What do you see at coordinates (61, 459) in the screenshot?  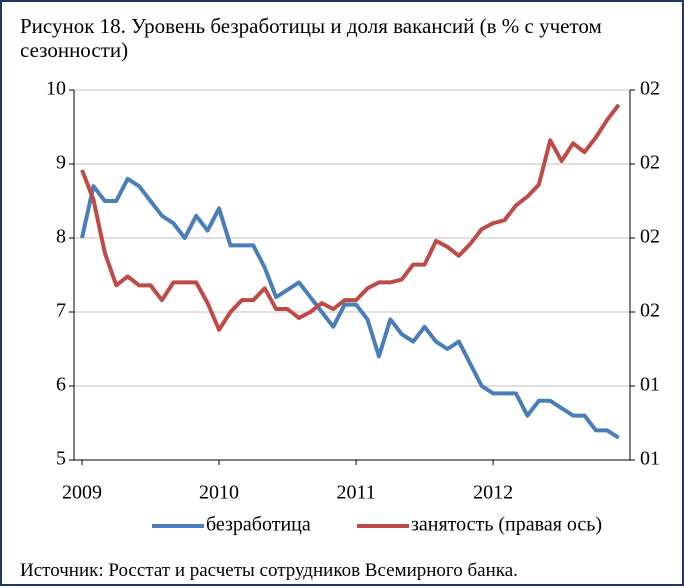 I see `y-tick-label: 5` at bounding box center [61, 459].